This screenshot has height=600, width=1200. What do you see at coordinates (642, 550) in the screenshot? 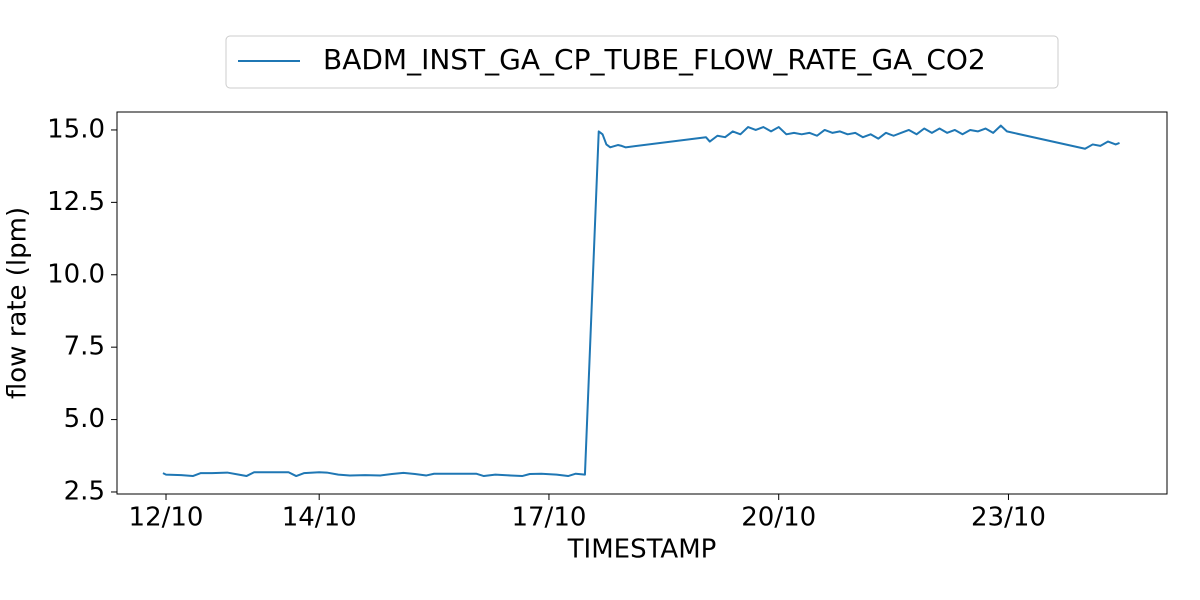
I see `x-axis-label: TIMESTAMP` at bounding box center [642, 550].